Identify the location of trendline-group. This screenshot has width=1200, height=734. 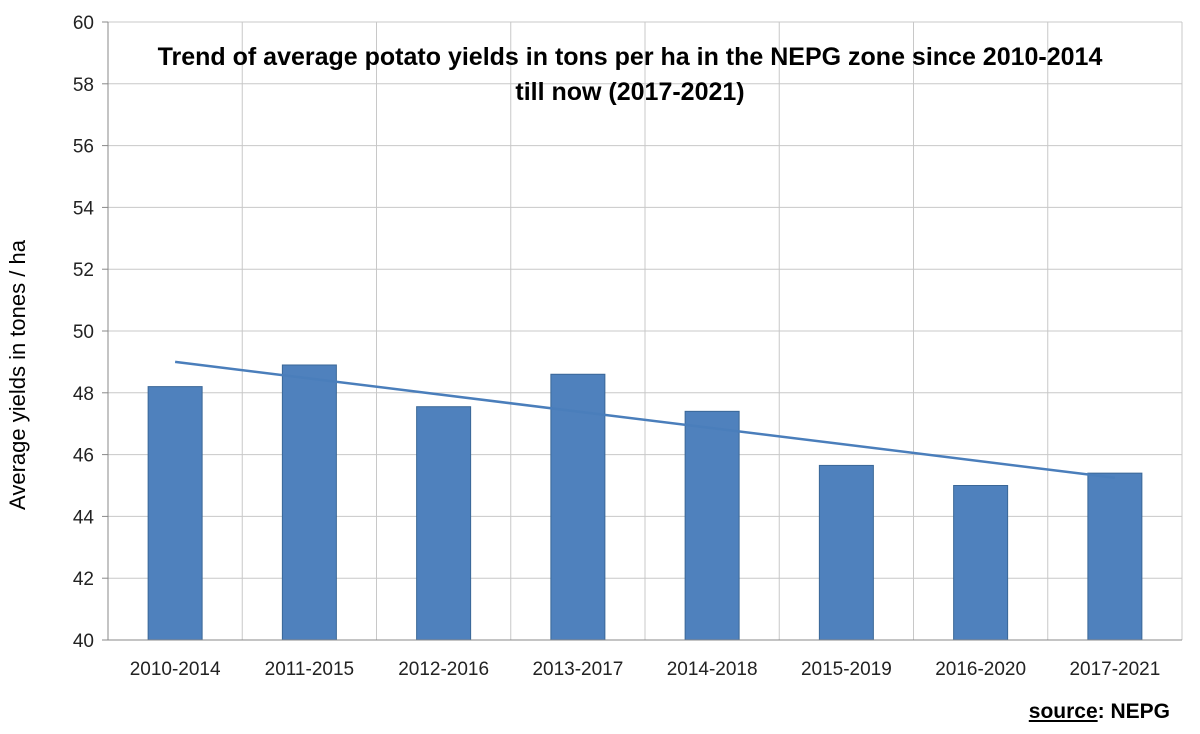
(645, 420).